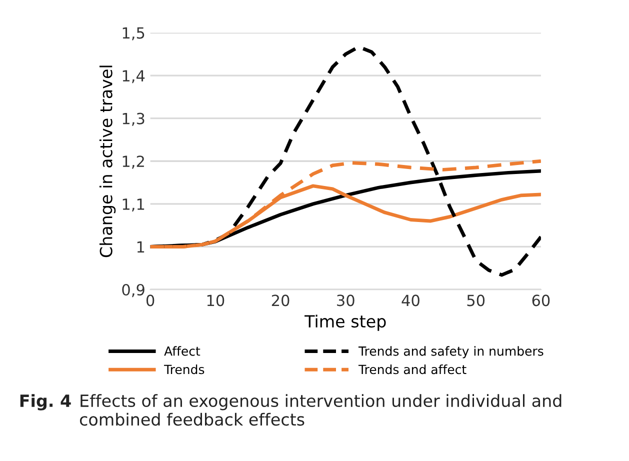 Image resolution: width=629 pixels, height=461 pixels. Describe the element at coordinates (412, 369) in the screenshot. I see `legend-label: Trends and affect` at that location.